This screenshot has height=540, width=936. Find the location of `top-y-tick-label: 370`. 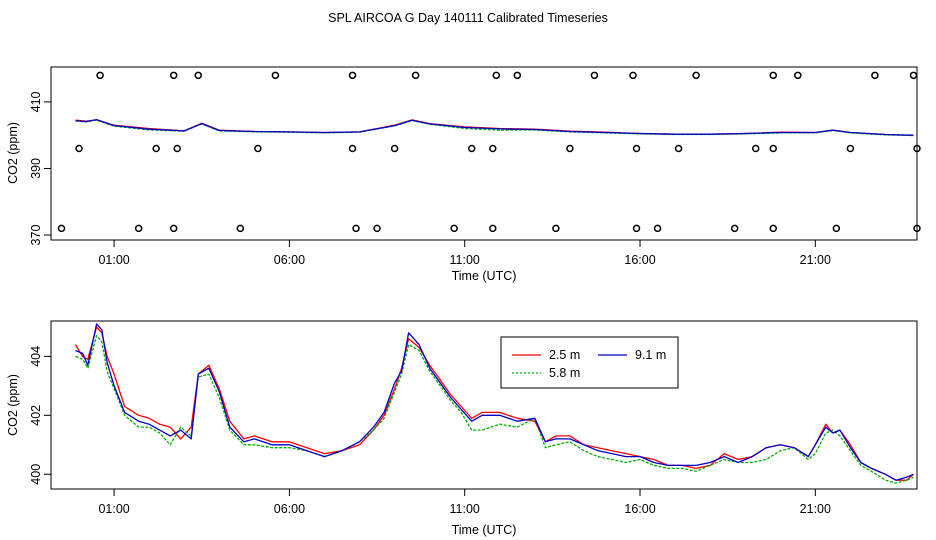

top-y-tick-label: 370 is located at coordinates (36, 235).